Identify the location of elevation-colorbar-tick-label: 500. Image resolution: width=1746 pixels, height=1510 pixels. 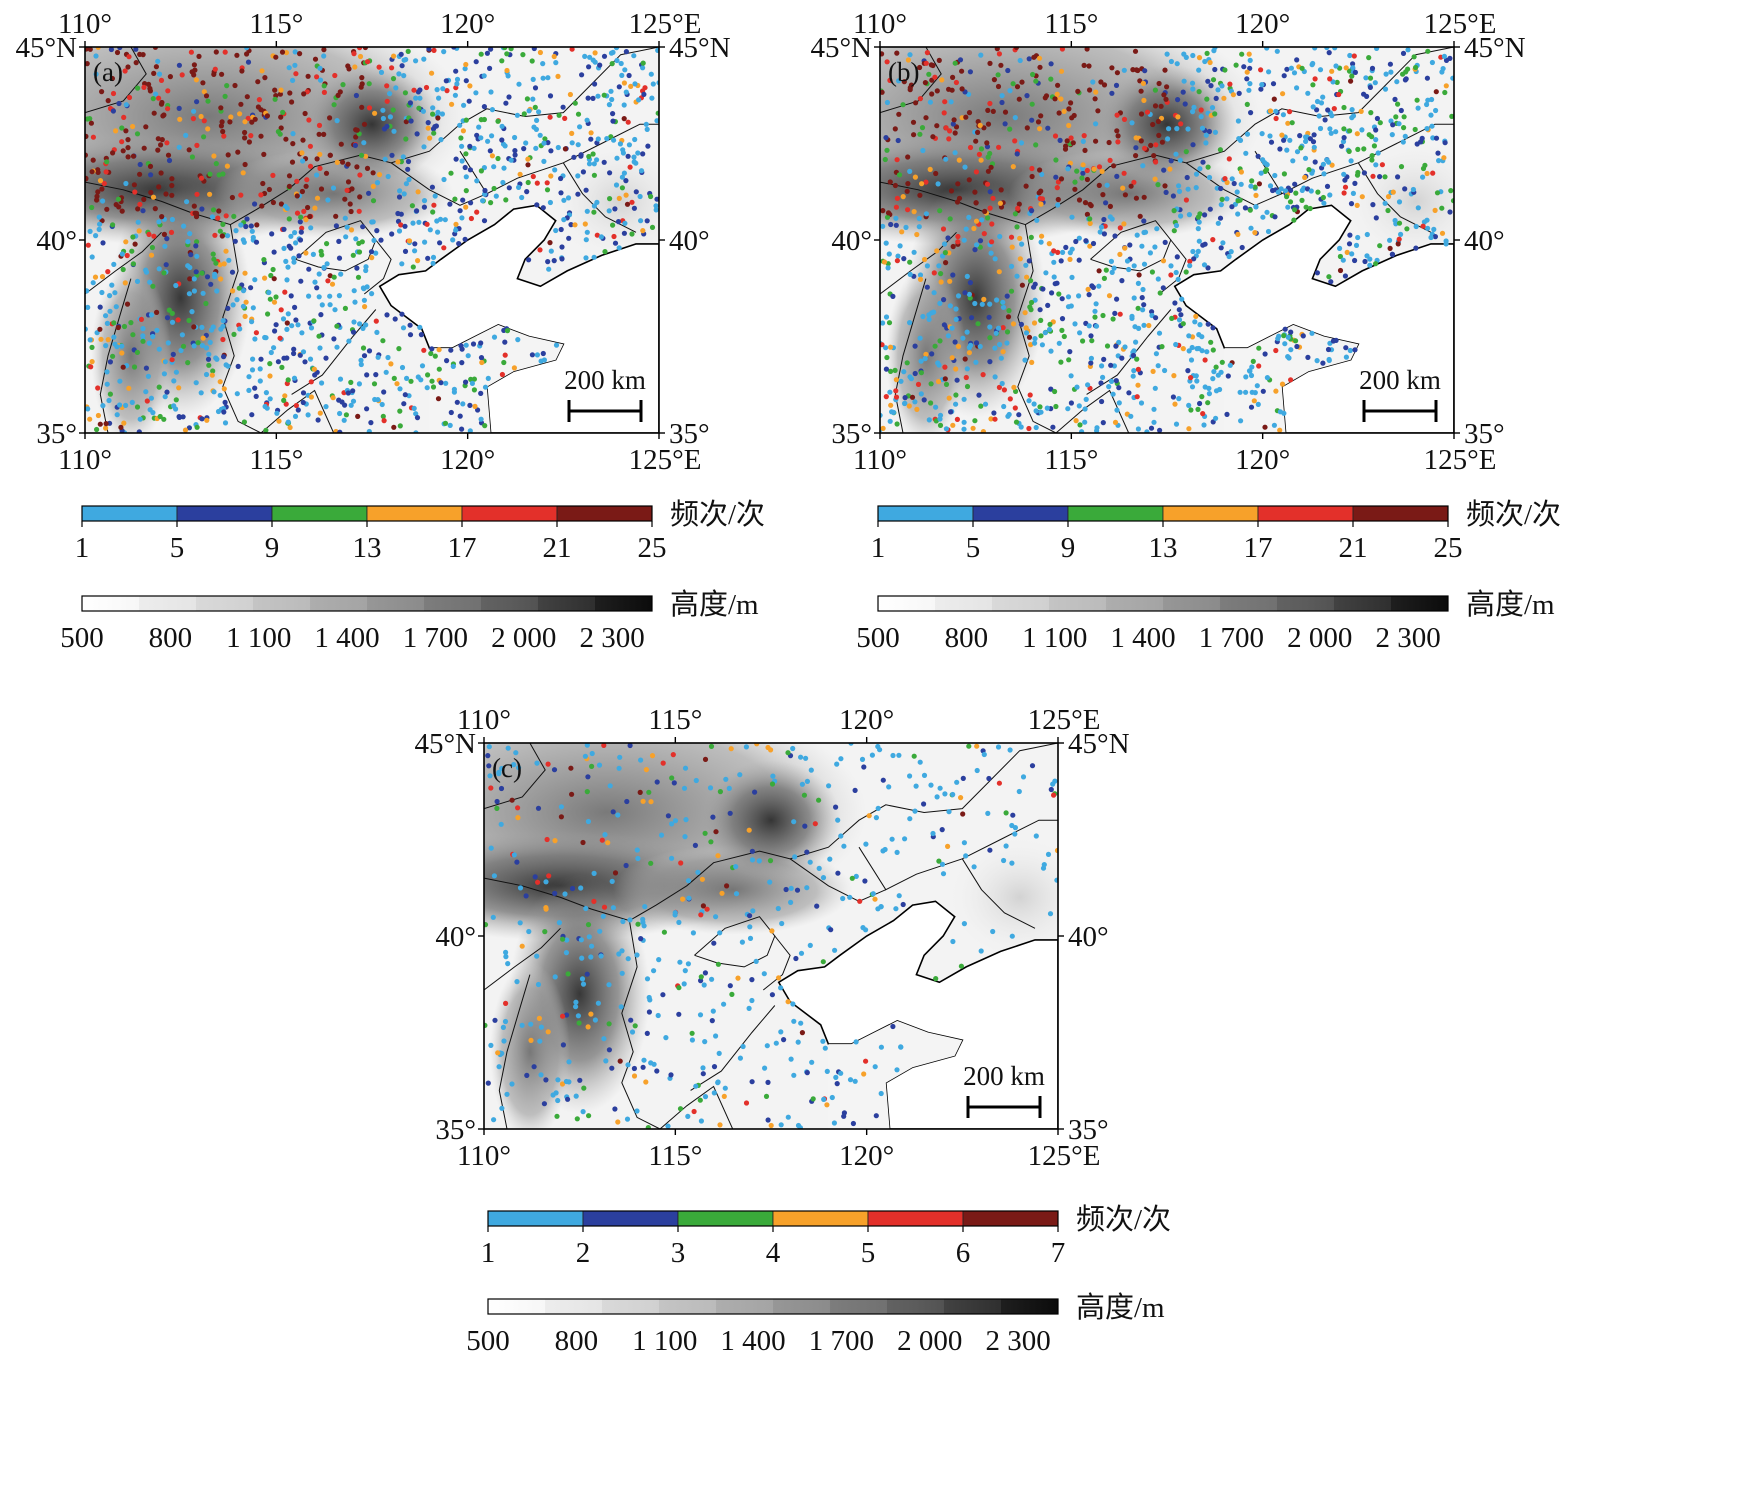
(878, 638).